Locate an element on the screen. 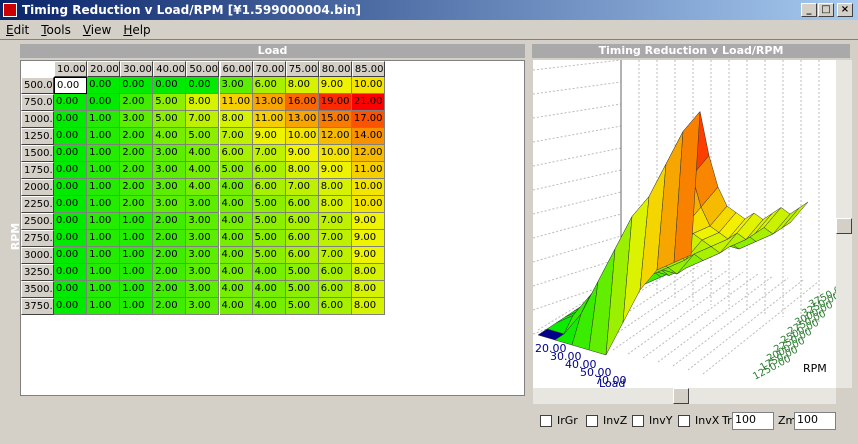 The width and height of the screenshot is (858, 444). close-button: × is located at coordinates (845, 10).